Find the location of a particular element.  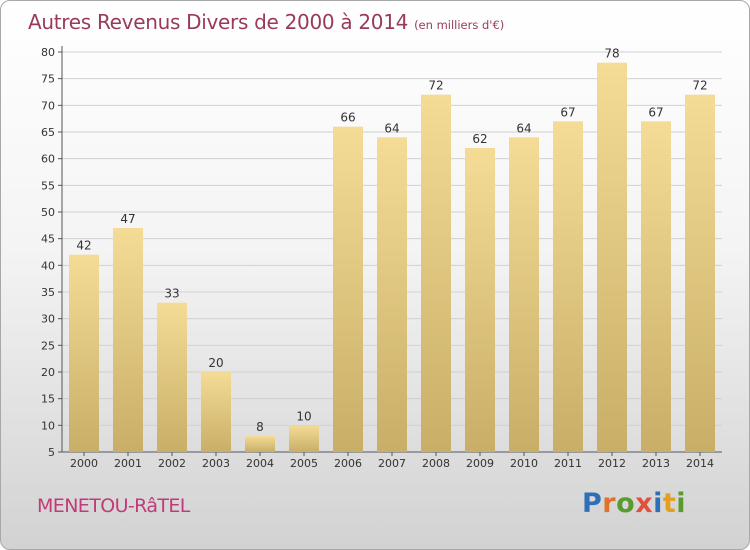

data-label-2005: 10 is located at coordinates (303, 416).